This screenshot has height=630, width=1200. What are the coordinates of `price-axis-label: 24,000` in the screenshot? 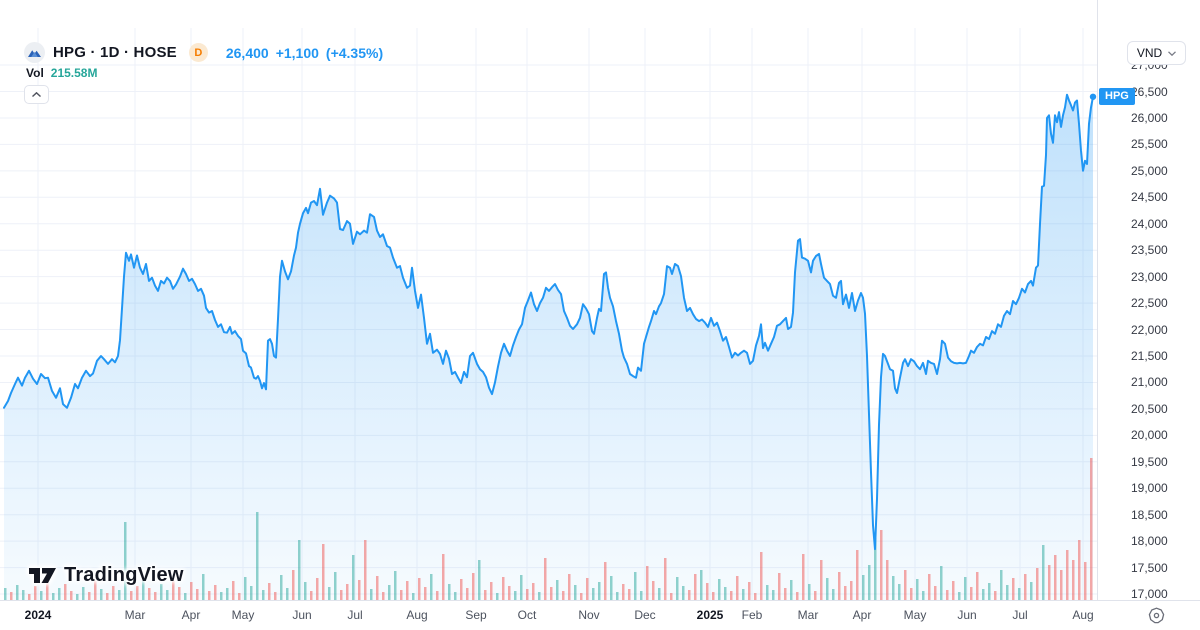 It's located at (1149, 223).